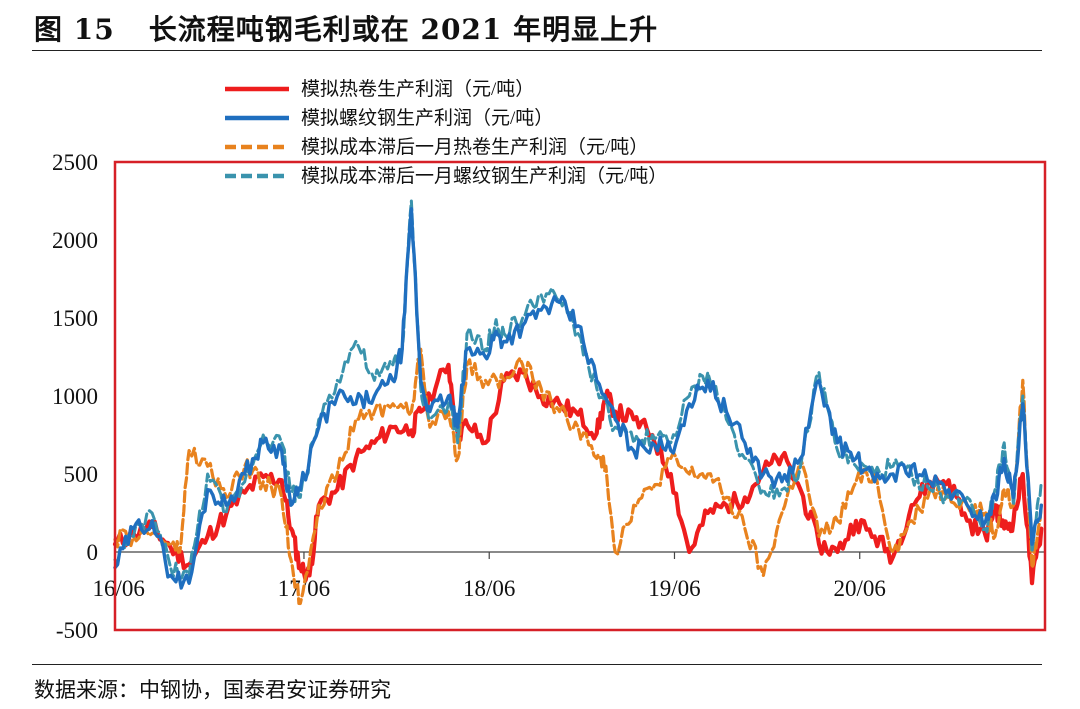 This screenshot has height=709, width=1080. Describe the element at coordinates (81, 474) in the screenshot. I see `y-tick-label: 500` at that location.